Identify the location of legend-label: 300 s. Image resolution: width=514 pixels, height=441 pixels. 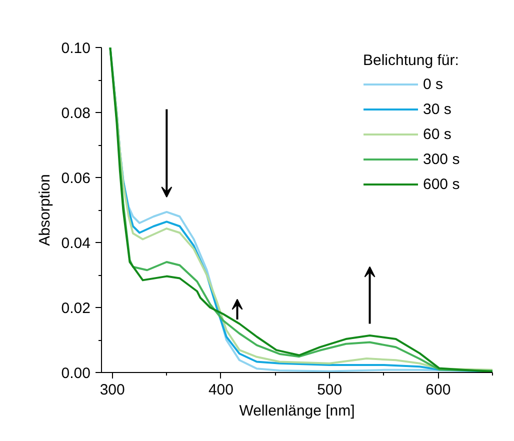
(441, 159).